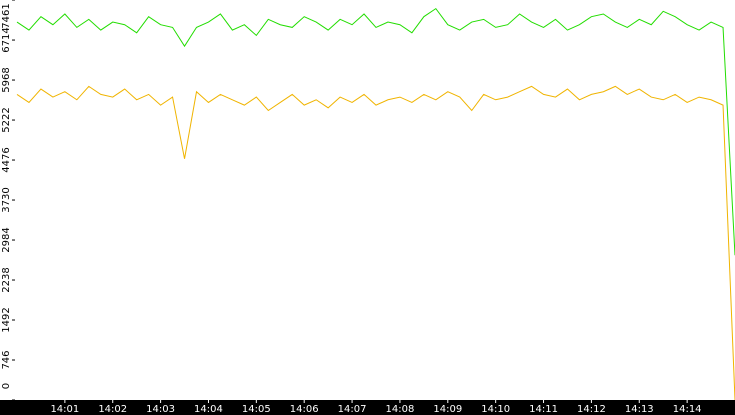  What do you see at coordinates (112, 409) in the screenshot?
I see `x-tick-label: 14:02` at bounding box center [112, 409].